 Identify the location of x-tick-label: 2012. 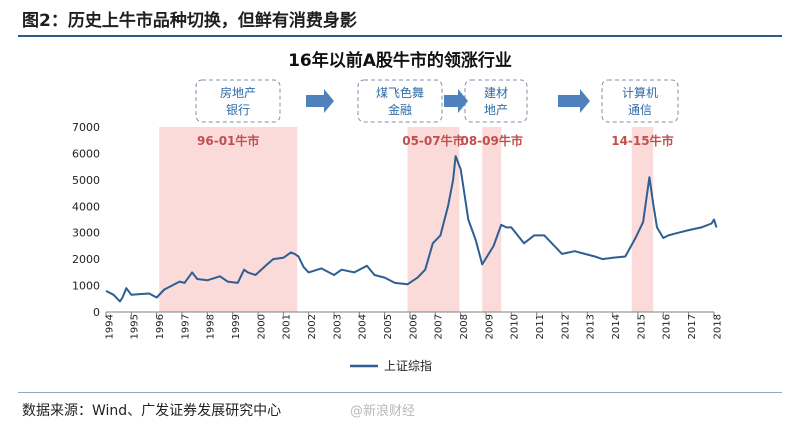
(565, 326).